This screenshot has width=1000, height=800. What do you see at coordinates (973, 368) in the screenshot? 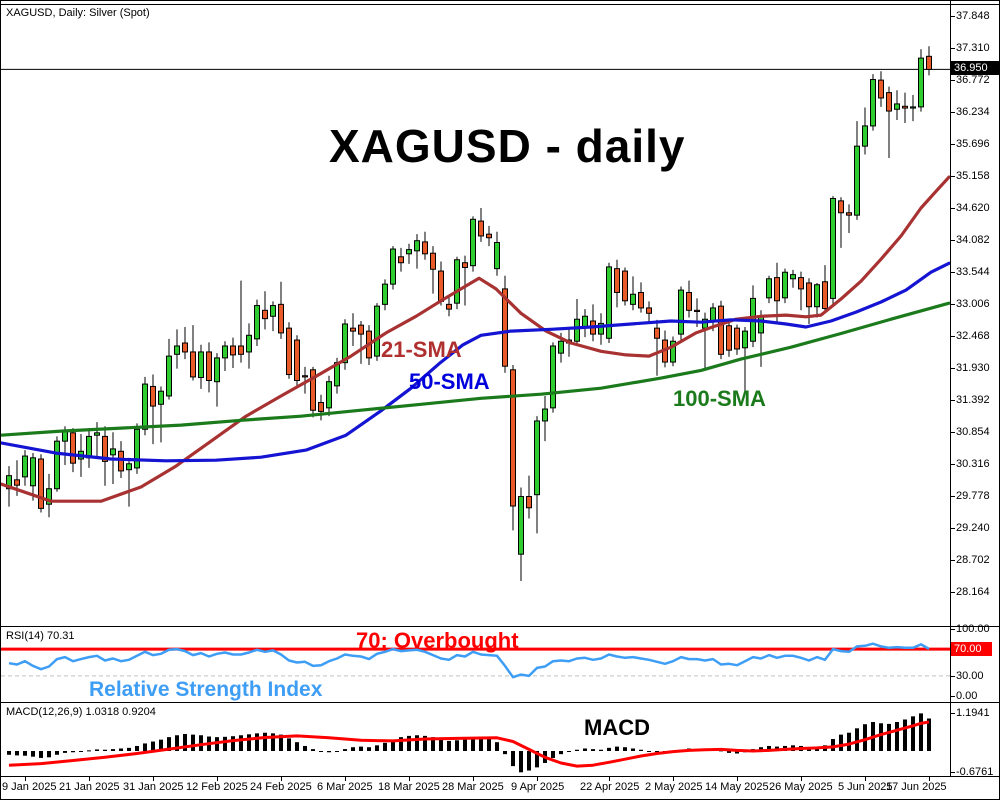
I see `price-axis-label: 31.930` at bounding box center [973, 368].